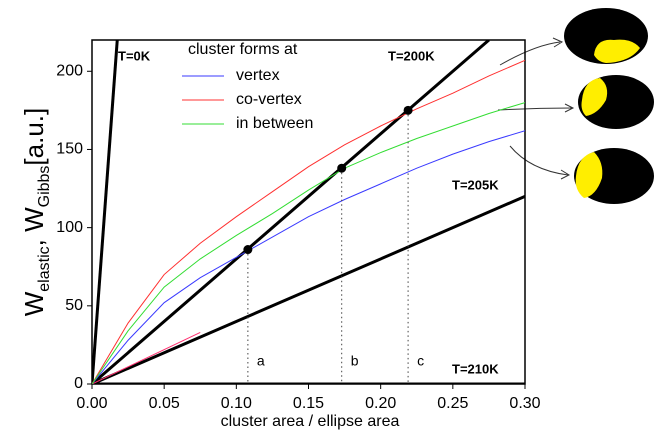 This screenshot has width=656, height=437. Describe the element at coordinates (134, 55) in the screenshot. I see `reference-label: T=0K` at that location.